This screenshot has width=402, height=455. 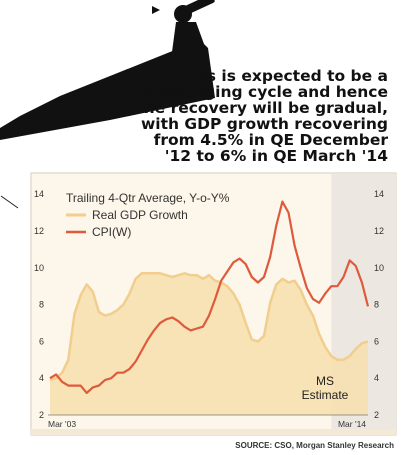 What do you see at coordinates (155, 23) in the screenshot?
I see `flag-icon` at bounding box center [155, 23].